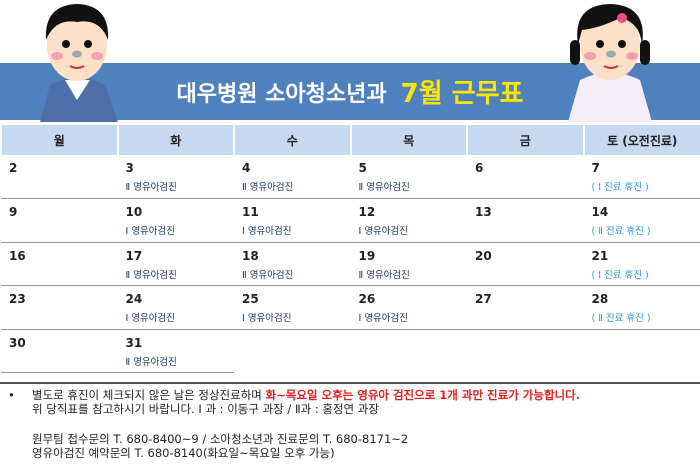 The height and width of the screenshot is (475, 700). Describe the element at coordinates (292, 264) in the screenshot. I see `day-cell: 18 Ⅱ 영유아검진` at that location.